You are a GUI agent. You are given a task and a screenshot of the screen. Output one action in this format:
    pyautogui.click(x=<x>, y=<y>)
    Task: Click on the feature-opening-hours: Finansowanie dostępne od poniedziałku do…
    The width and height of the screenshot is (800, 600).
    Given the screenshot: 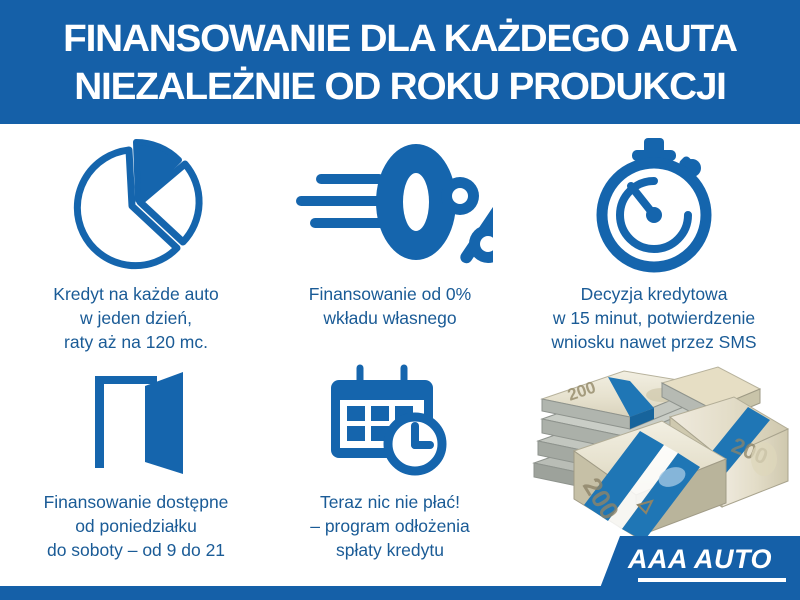 What is the action you would take?
    pyautogui.click(x=136, y=462)
    